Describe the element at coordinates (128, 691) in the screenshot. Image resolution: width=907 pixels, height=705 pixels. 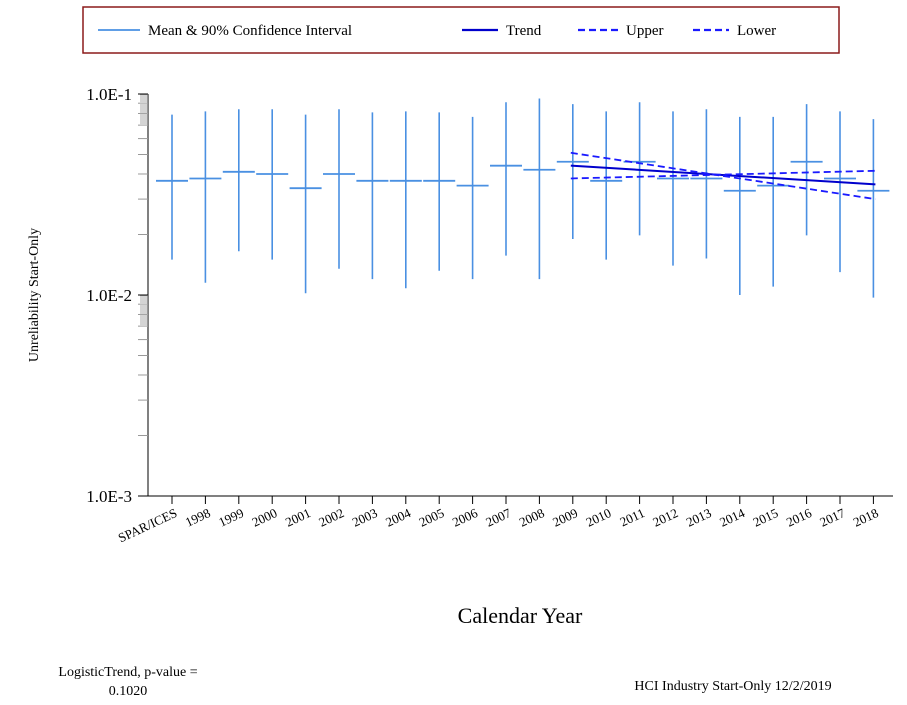
I see `trend-p-value: 0.1020` at that location.